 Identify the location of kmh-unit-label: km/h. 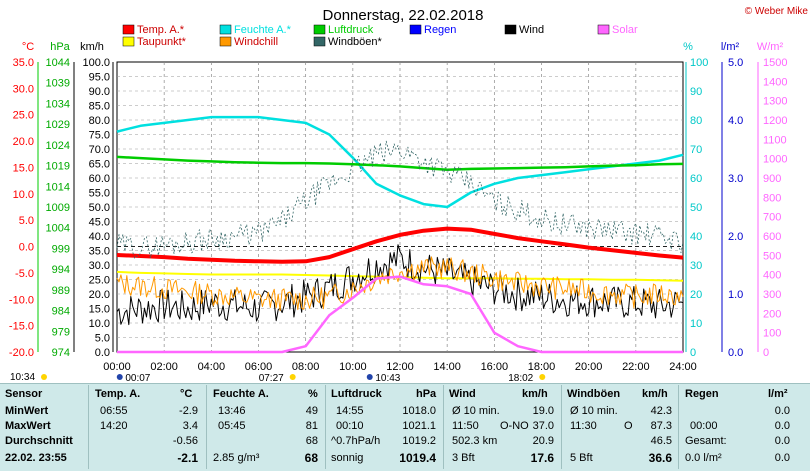
(92, 47).